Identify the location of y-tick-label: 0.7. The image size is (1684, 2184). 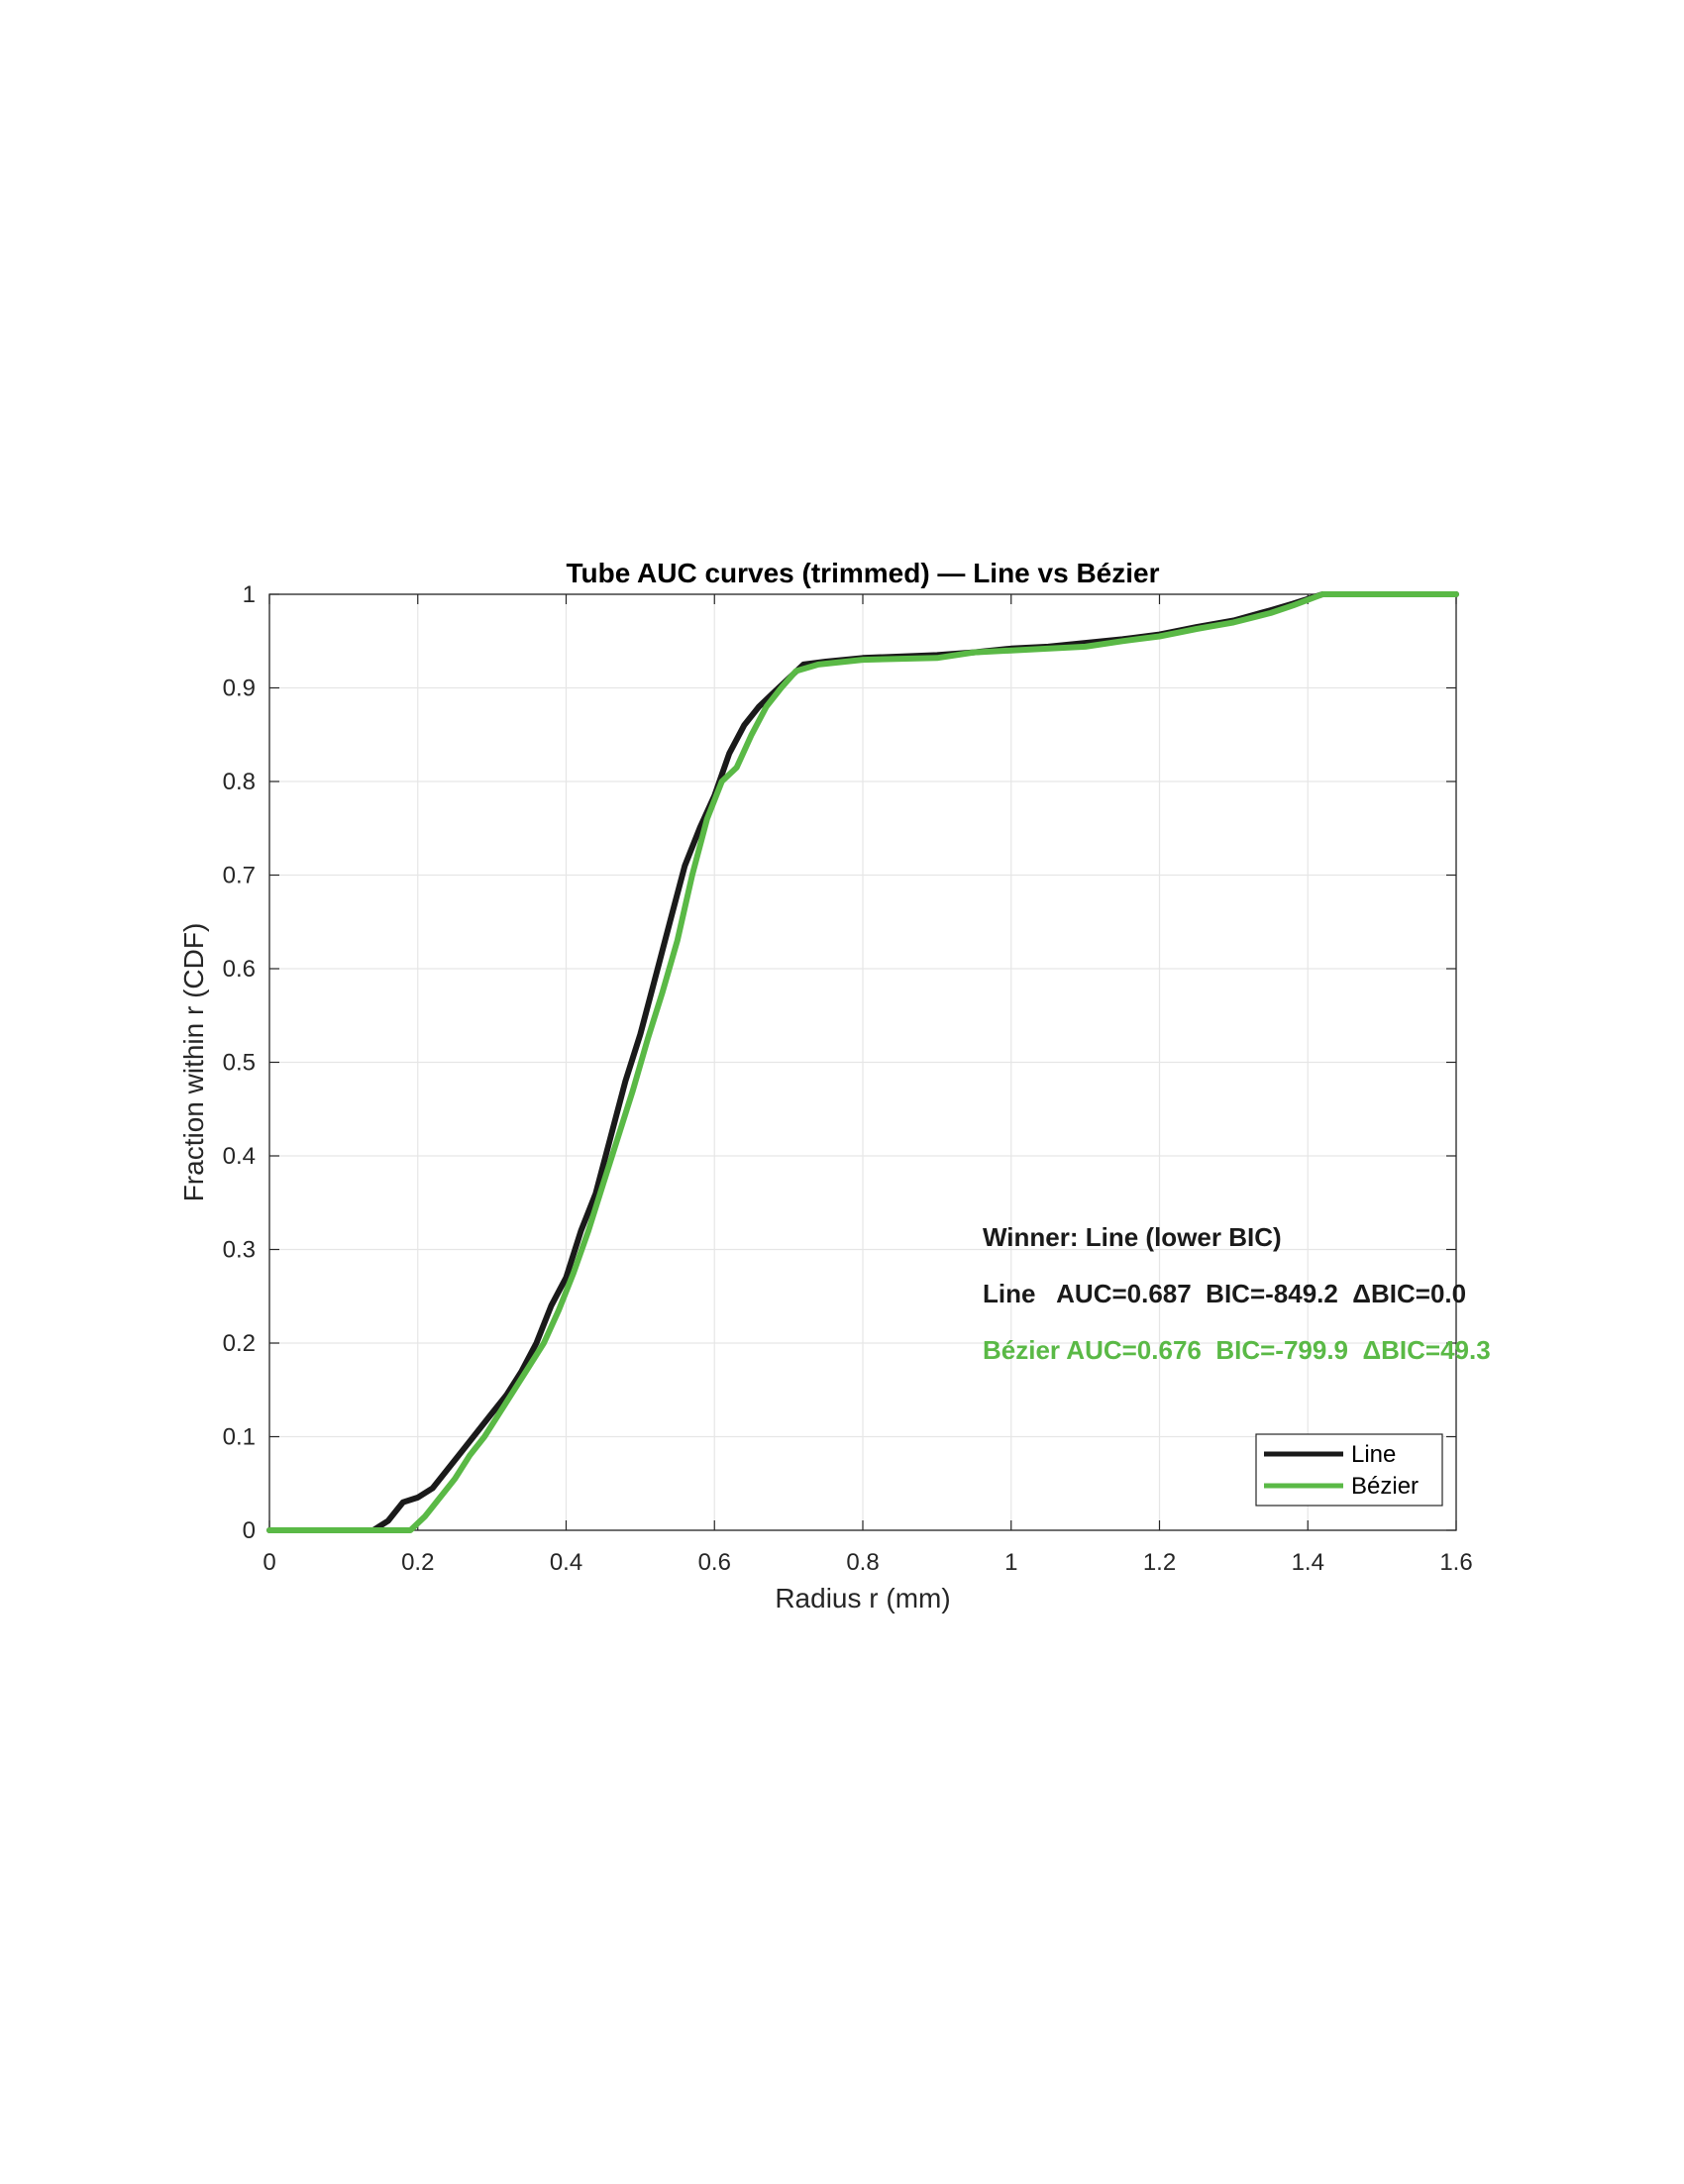
(239, 876).